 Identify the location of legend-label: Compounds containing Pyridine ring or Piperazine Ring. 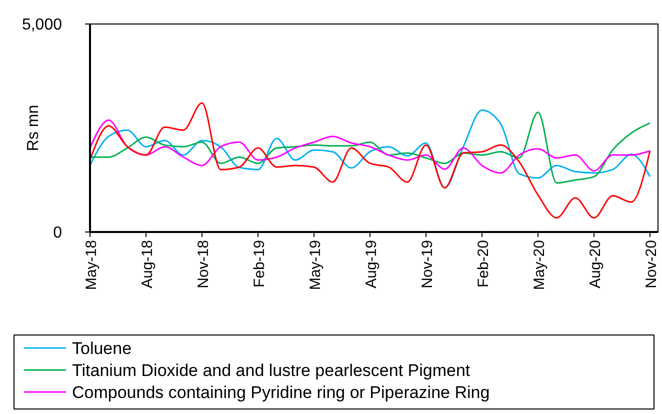
(281, 392).